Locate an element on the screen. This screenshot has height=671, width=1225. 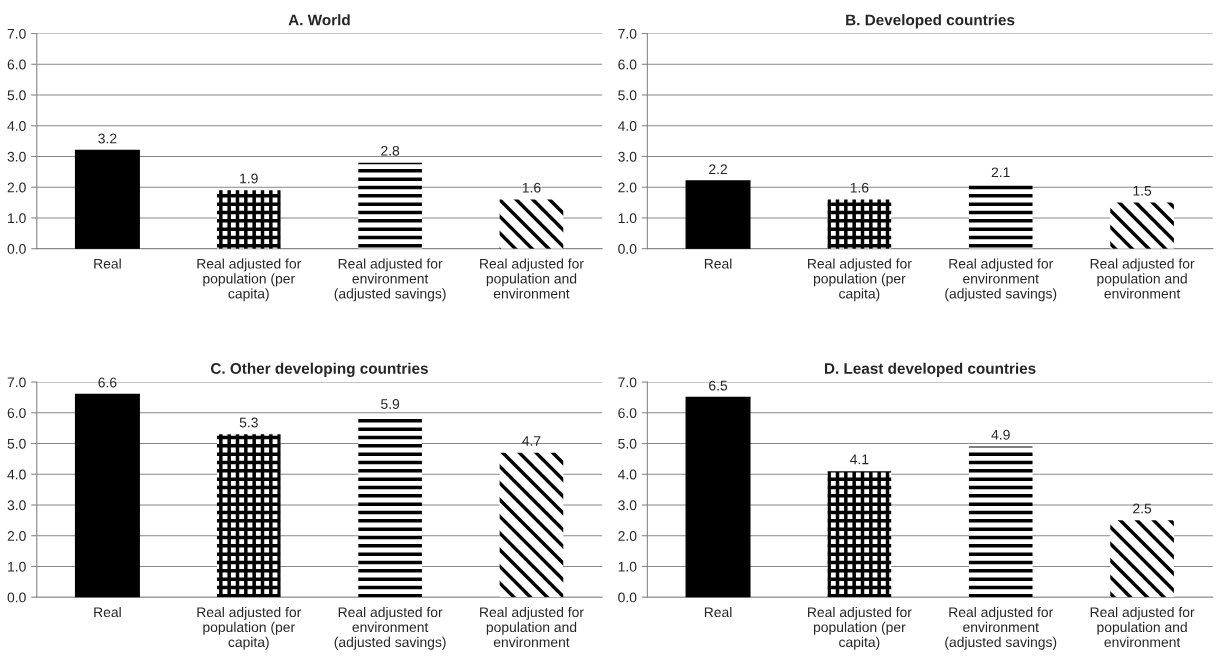
data-label: 3.2 is located at coordinates (107, 138).